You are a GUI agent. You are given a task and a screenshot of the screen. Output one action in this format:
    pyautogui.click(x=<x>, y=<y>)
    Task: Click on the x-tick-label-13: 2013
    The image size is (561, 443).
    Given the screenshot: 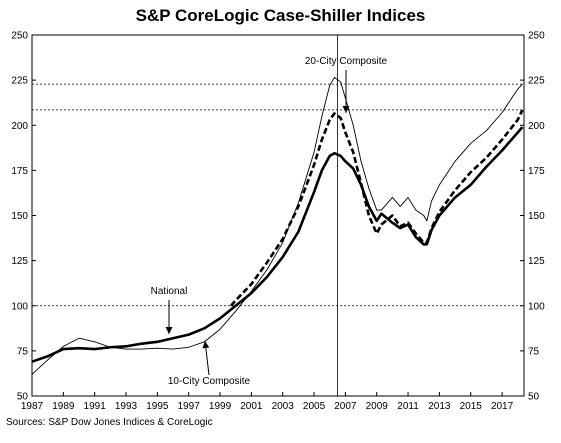 What is the action you would take?
    pyautogui.click(x=439, y=406)
    